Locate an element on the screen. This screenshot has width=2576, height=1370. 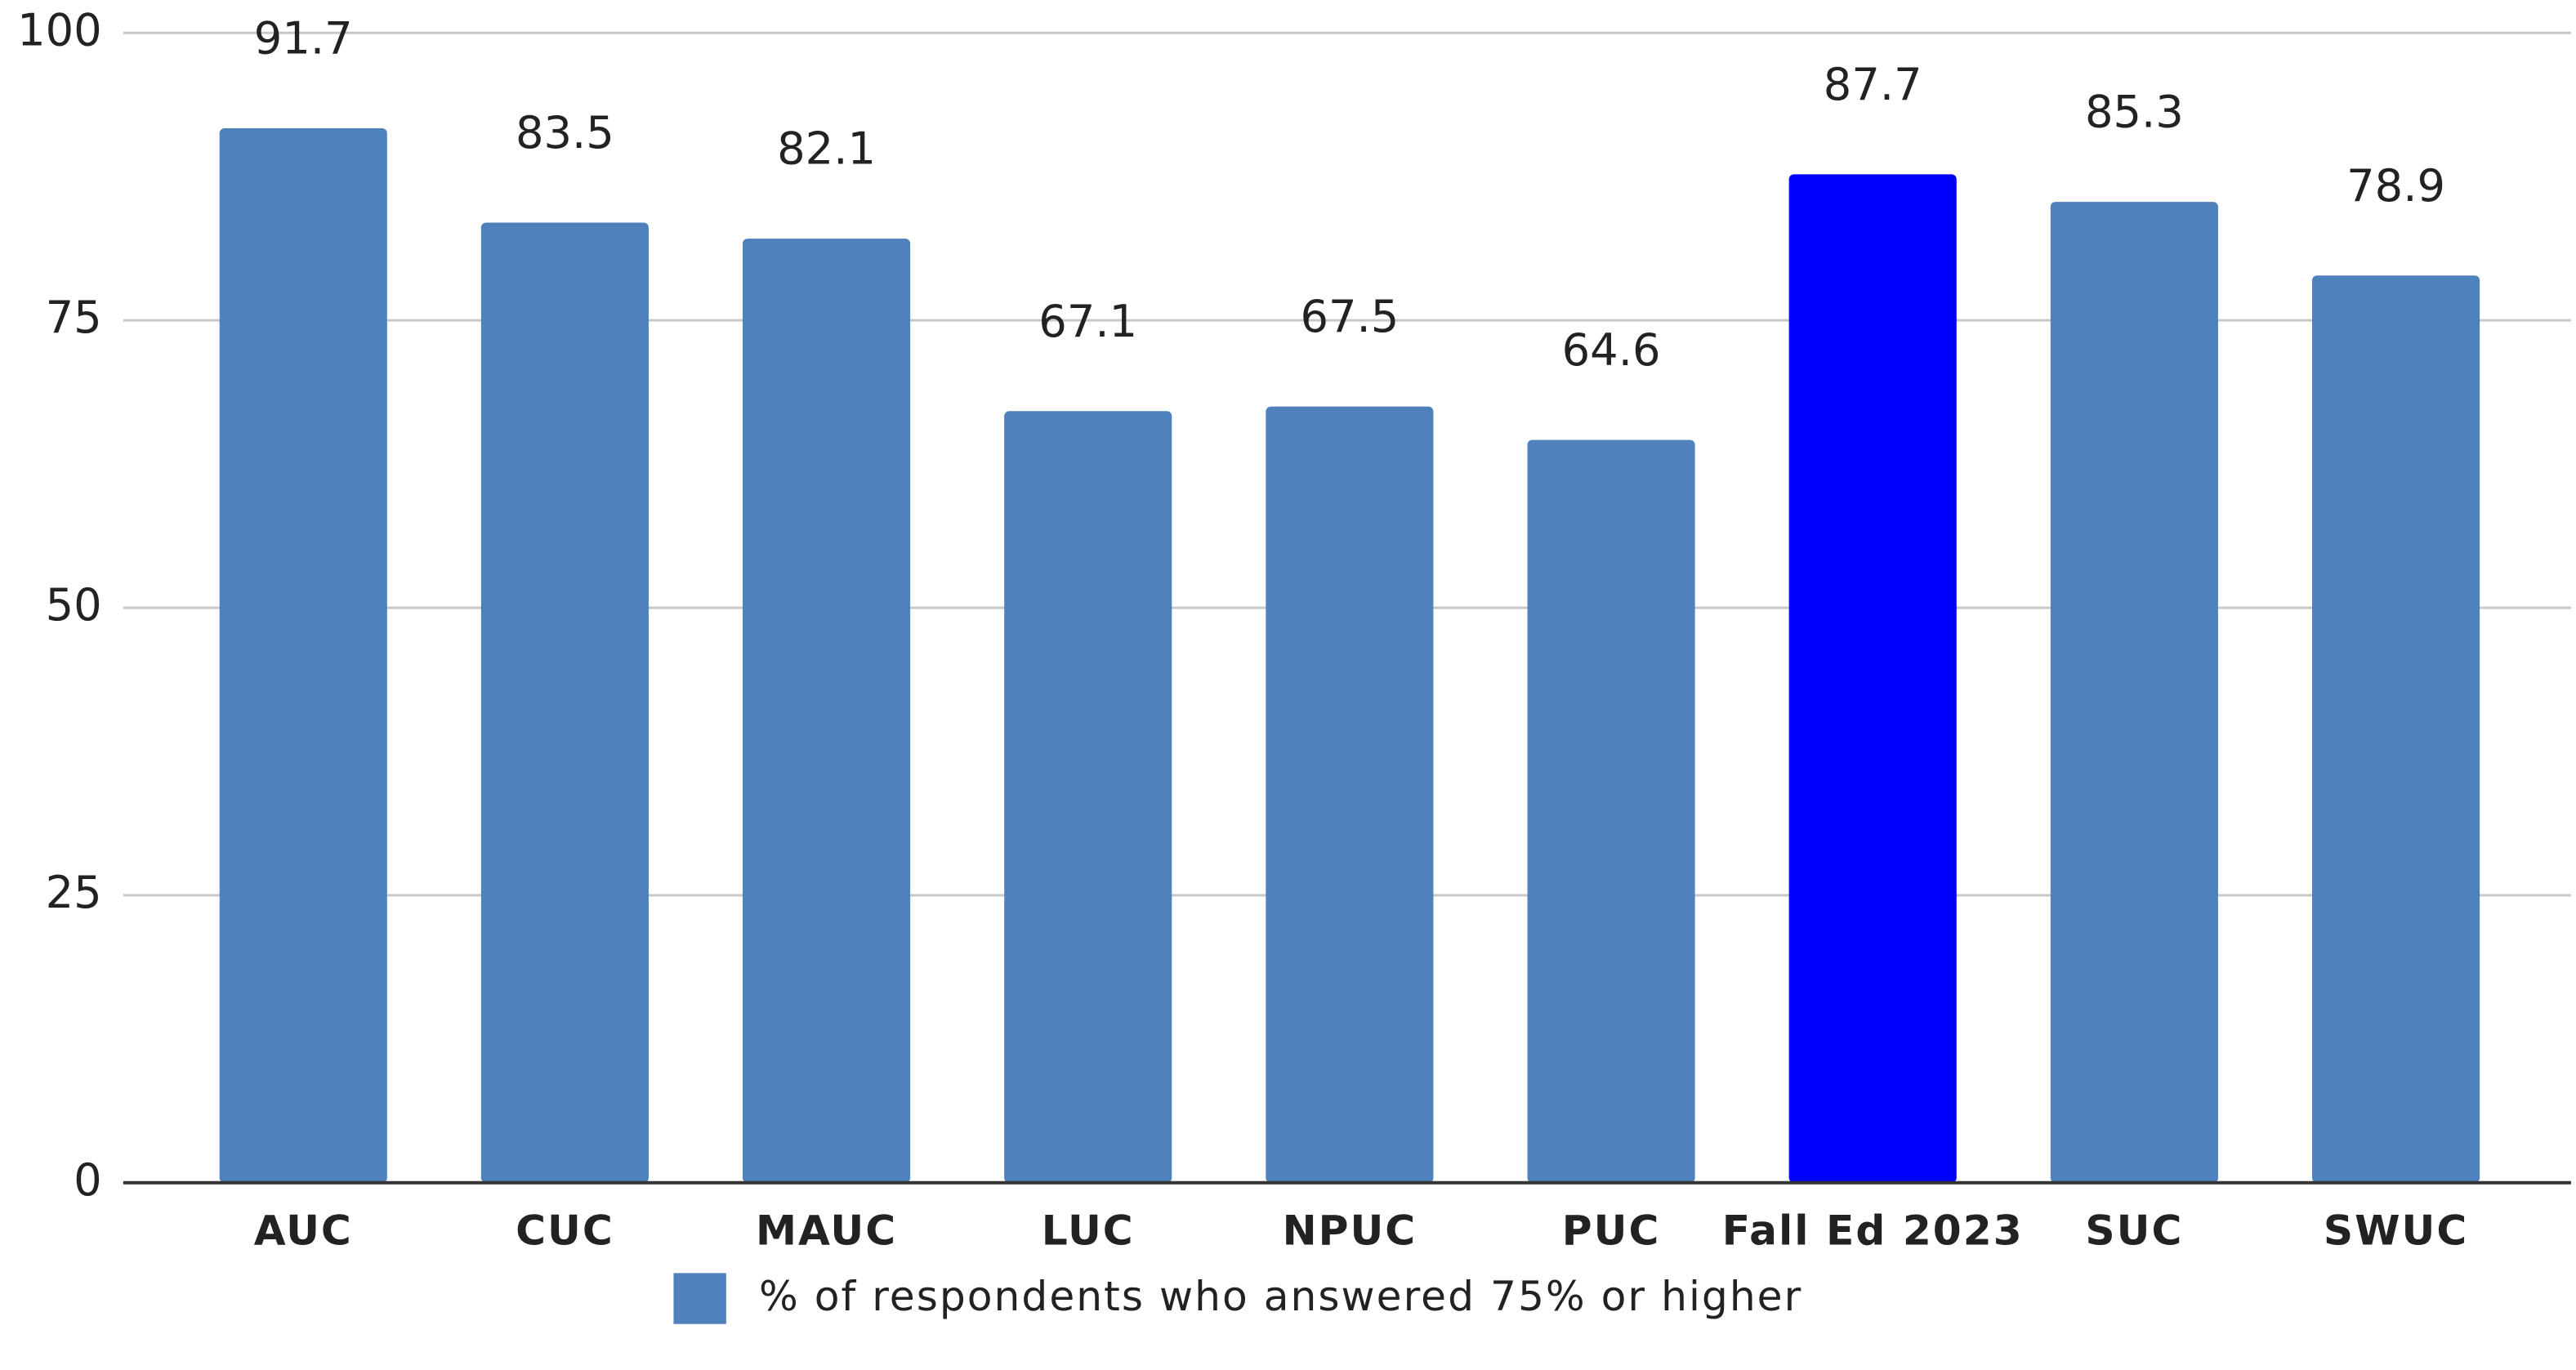
value-label: 67.5 is located at coordinates (1350, 316).